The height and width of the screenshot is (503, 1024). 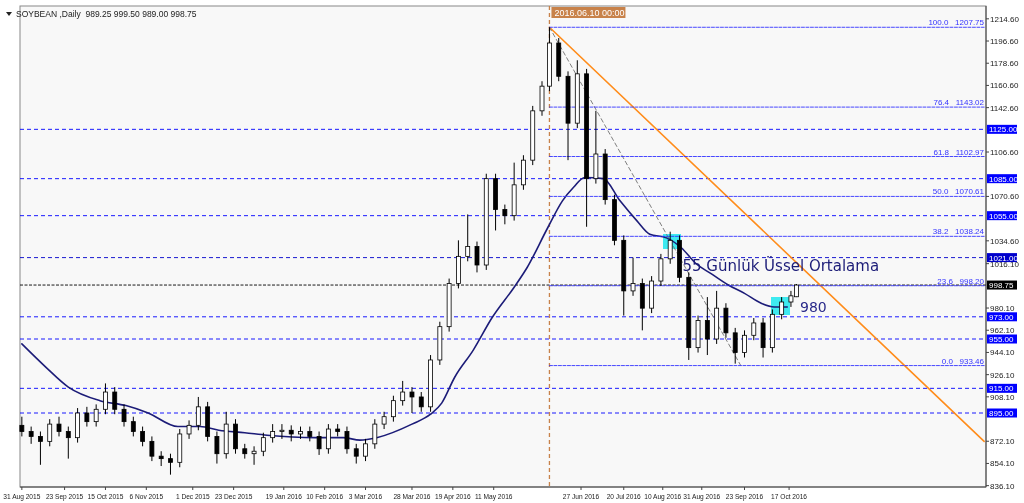 What do you see at coordinates (1004, 216) in the screenshot?
I see `ref-line-label: 1055.00` at bounding box center [1004, 216].